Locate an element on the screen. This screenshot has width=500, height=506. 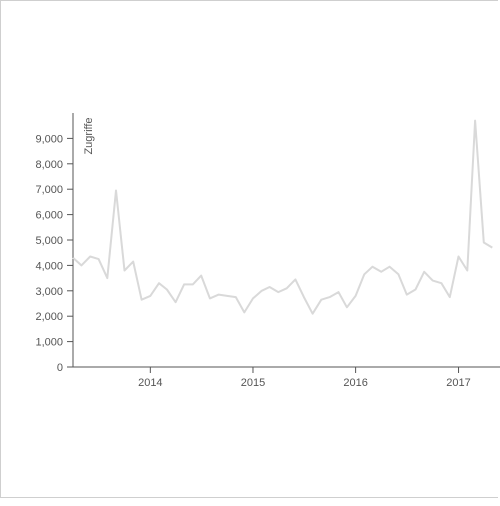
y-tick-label: 7,000 is located at coordinates (49, 190).